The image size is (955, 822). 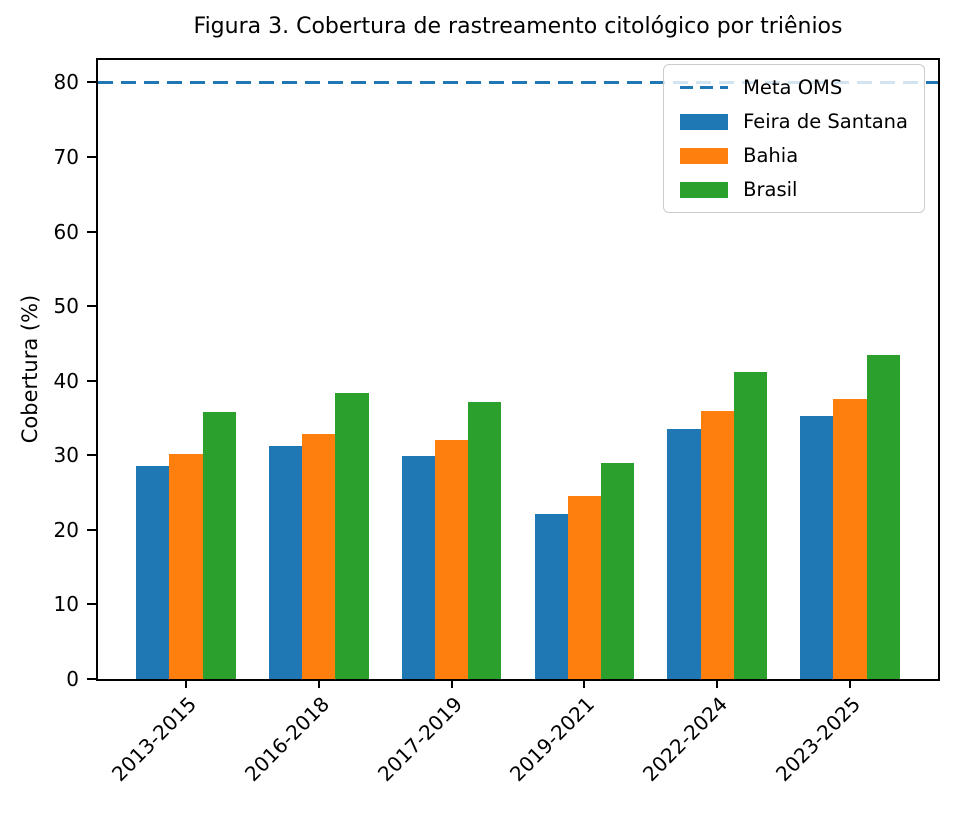 What do you see at coordinates (352, 535) in the screenshot?
I see `bar-brasil-2016-2018` at bounding box center [352, 535].